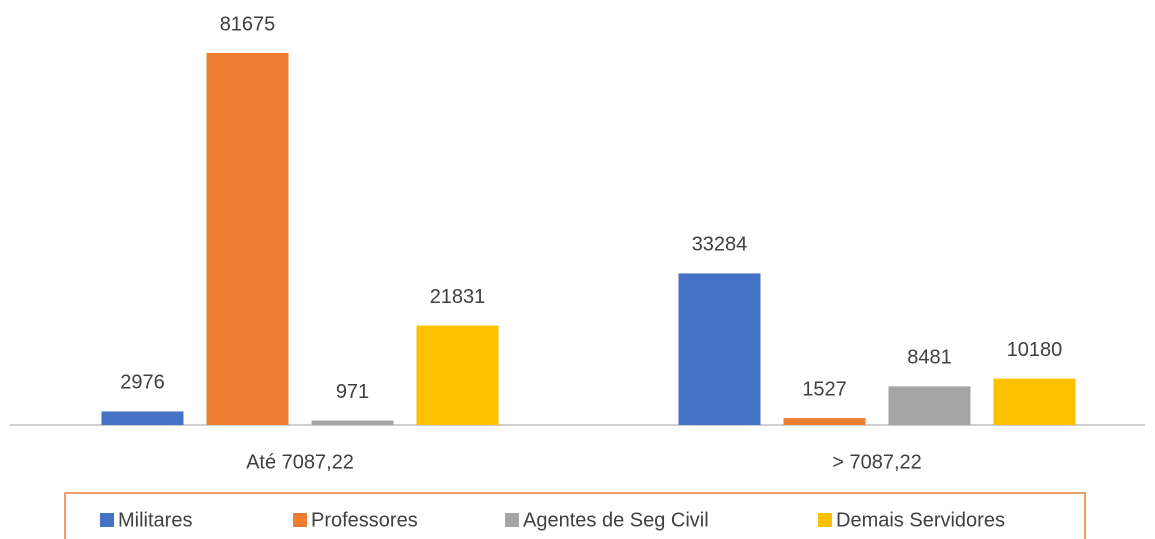 This screenshot has width=1155, height=539. Describe the element at coordinates (458, 297) in the screenshot. I see `data-label: 21831` at that location.